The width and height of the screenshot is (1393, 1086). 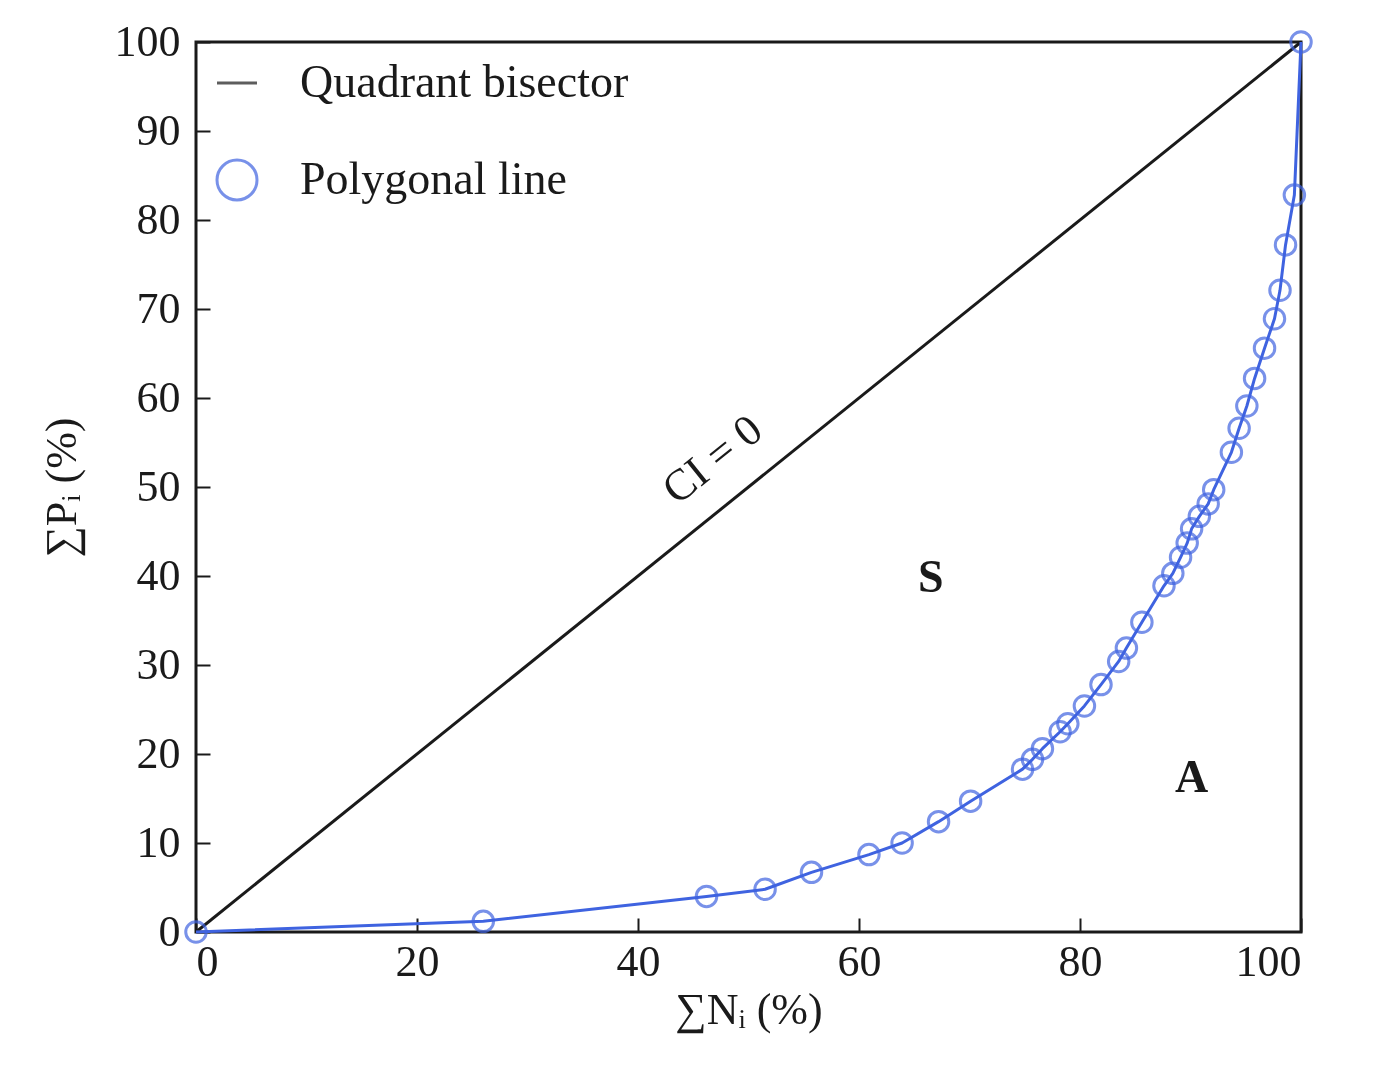 What do you see at coordinates (1268, 961) in the screenshot?
I see `x-tick-label: 100` at bounding box center [1268, 961].